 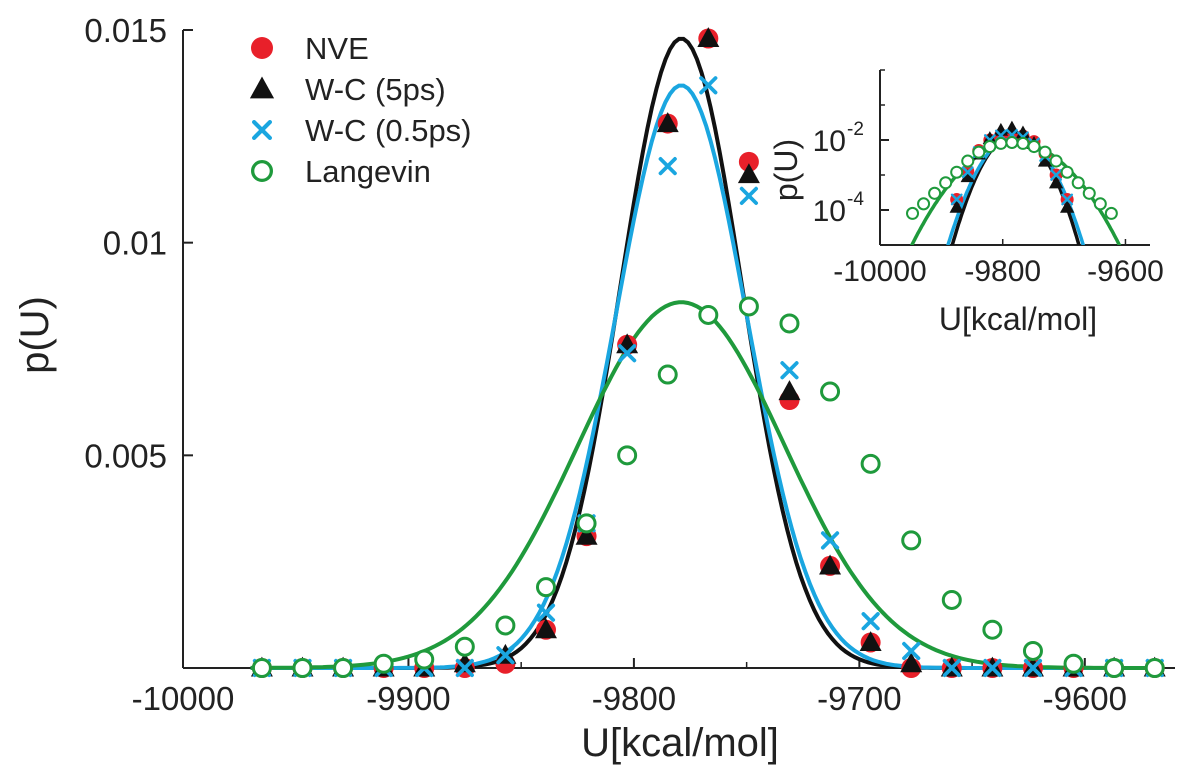 I want to click on inset-y-axis-label: p(U), so click(x=786, y=170).